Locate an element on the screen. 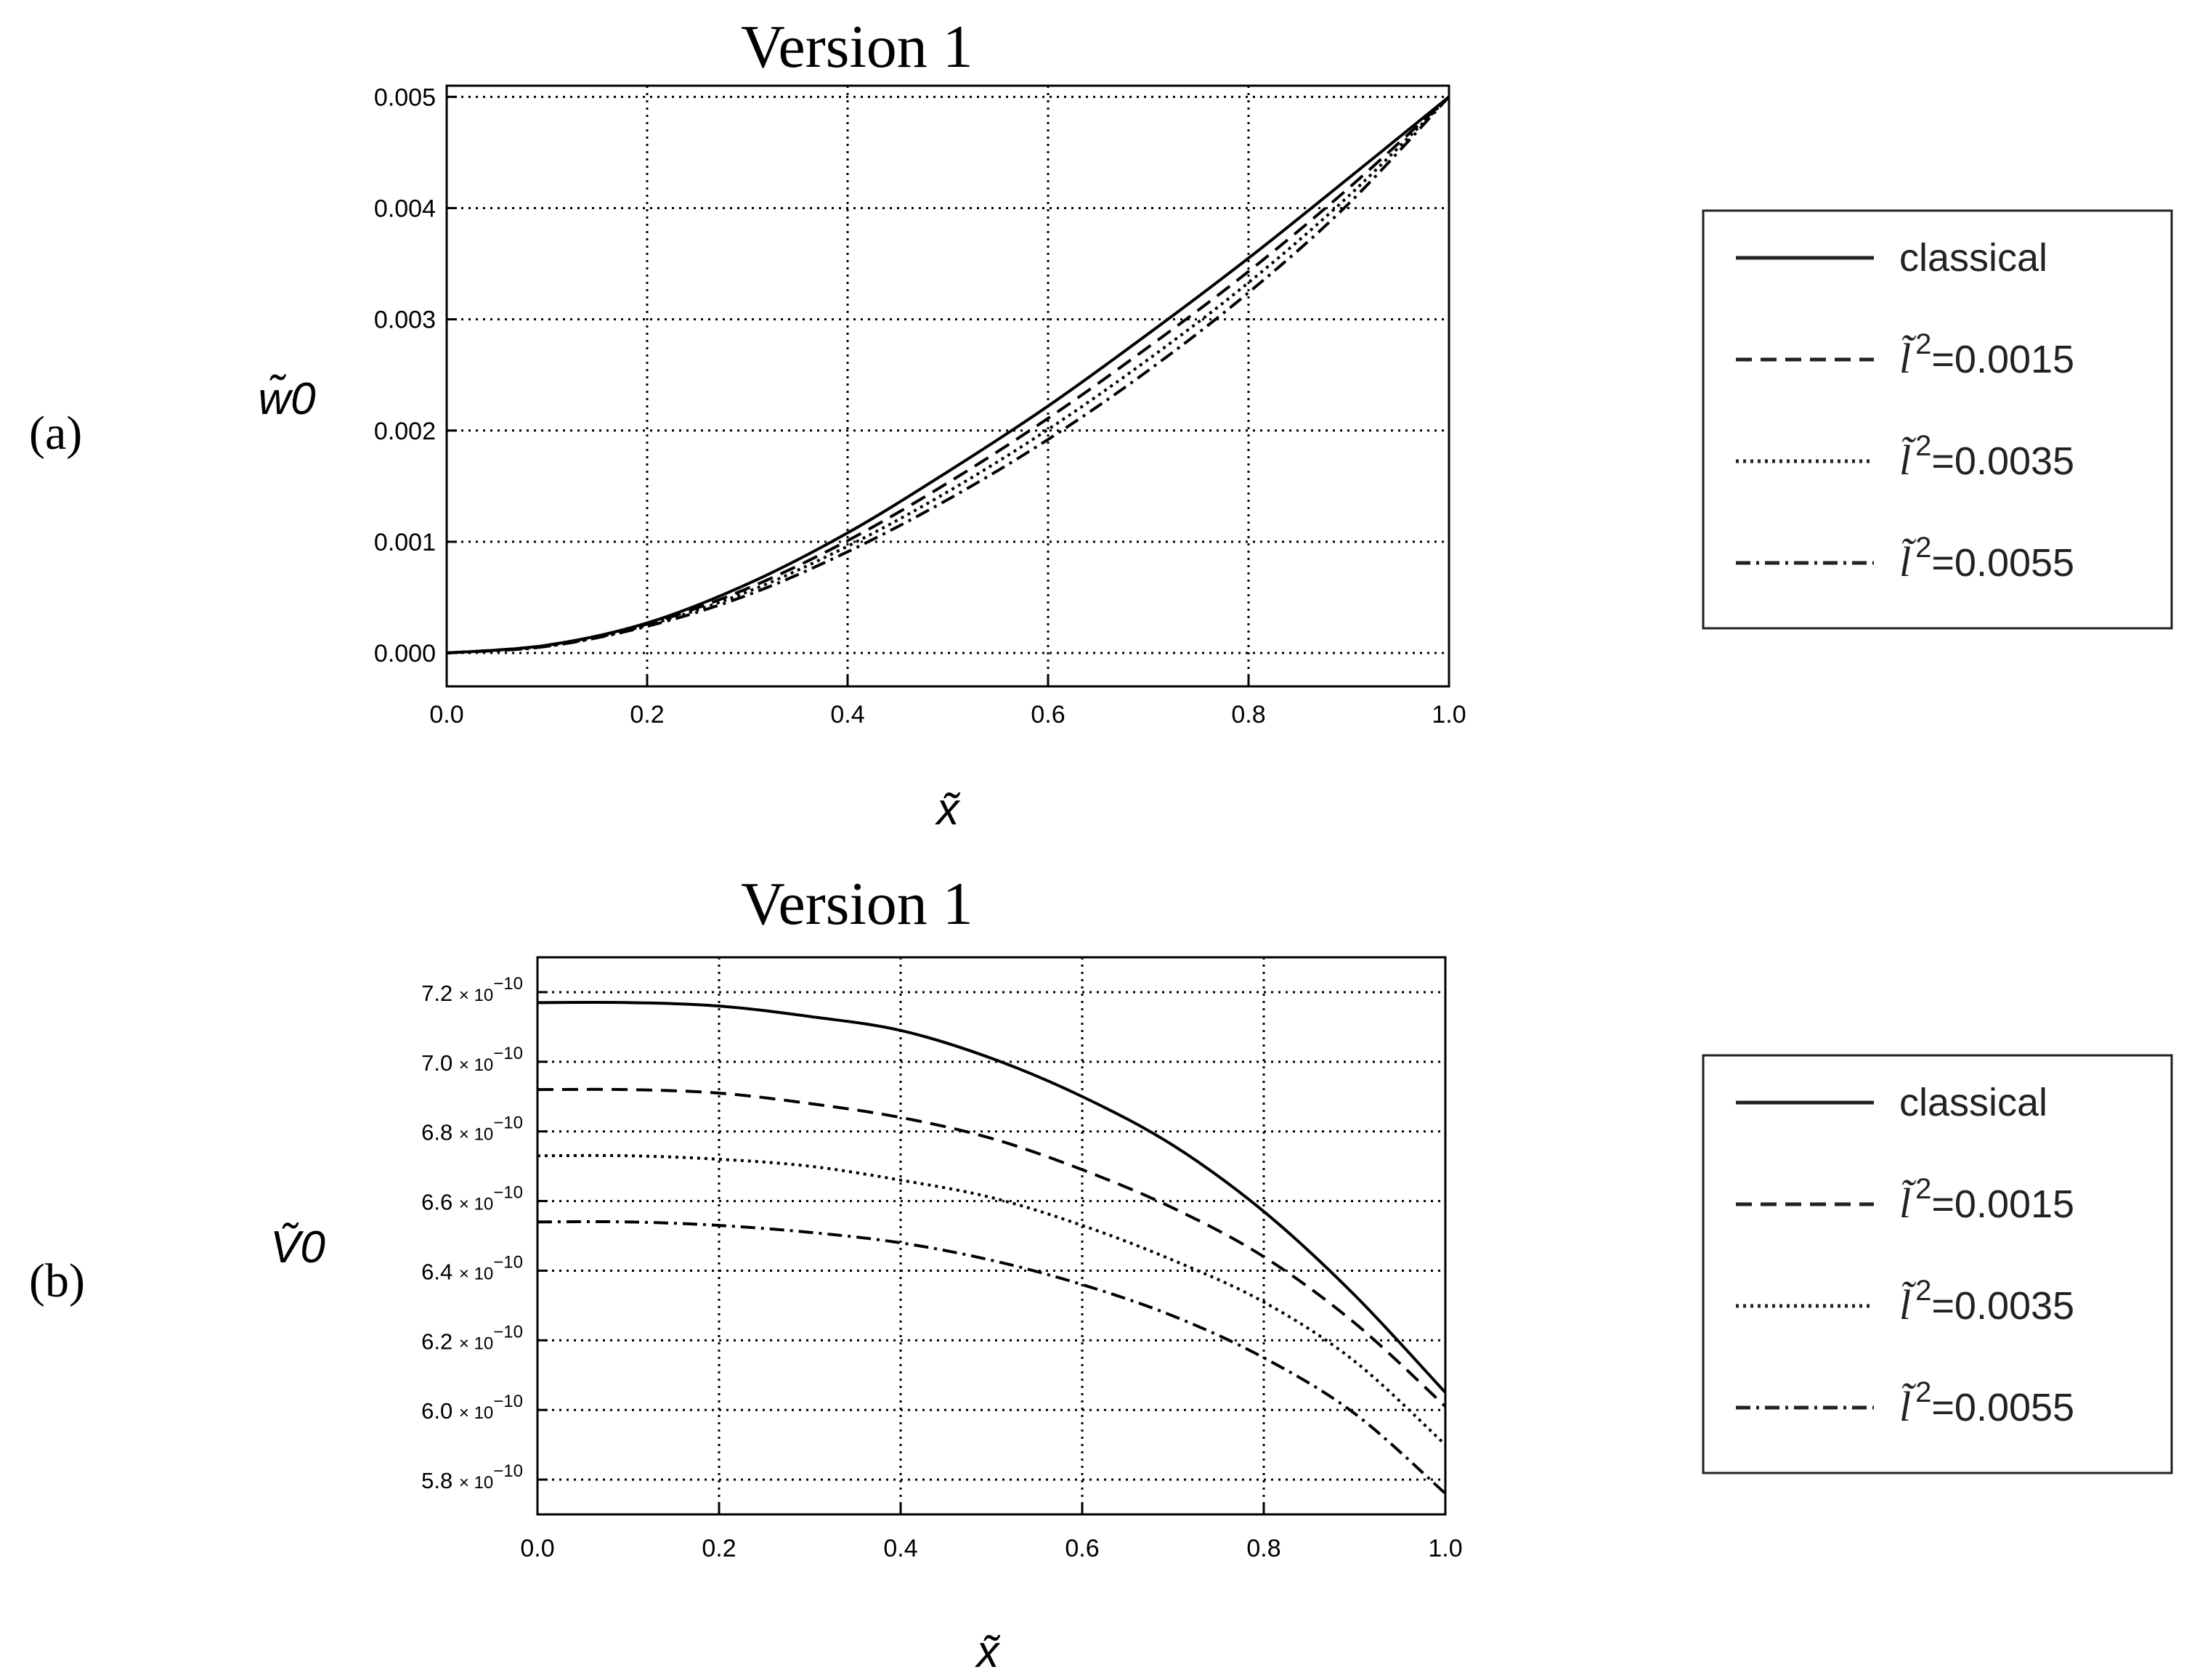 Image resolution: width=2192 pixels, height=1680 pixels. plot-frame is located at coordinates (991, 1236).